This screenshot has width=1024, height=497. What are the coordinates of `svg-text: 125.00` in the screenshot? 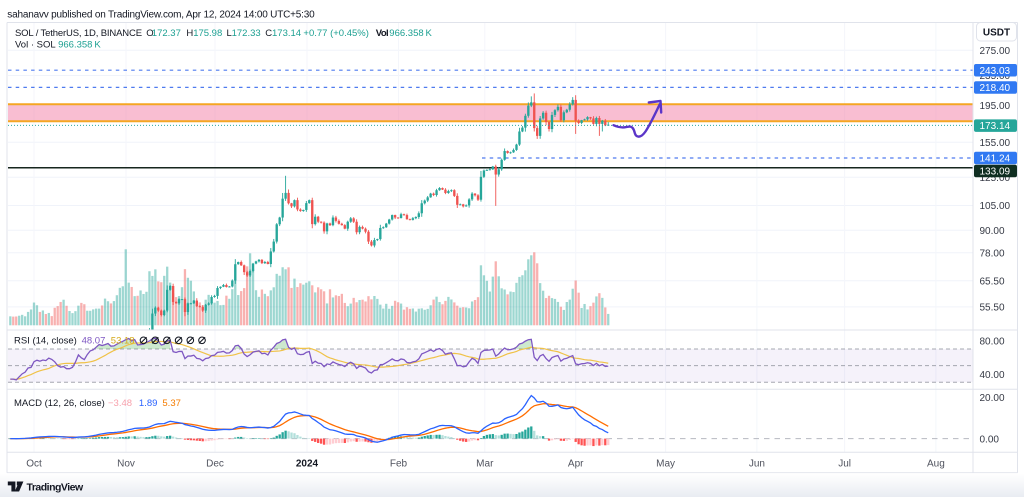 It's located at (995, 178).